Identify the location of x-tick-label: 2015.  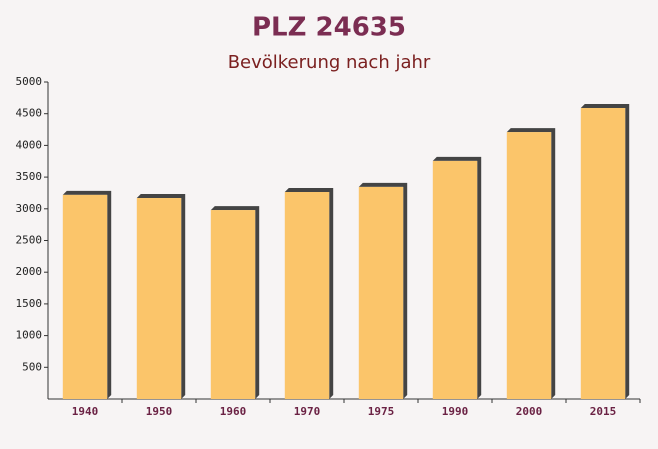
(603, 411).